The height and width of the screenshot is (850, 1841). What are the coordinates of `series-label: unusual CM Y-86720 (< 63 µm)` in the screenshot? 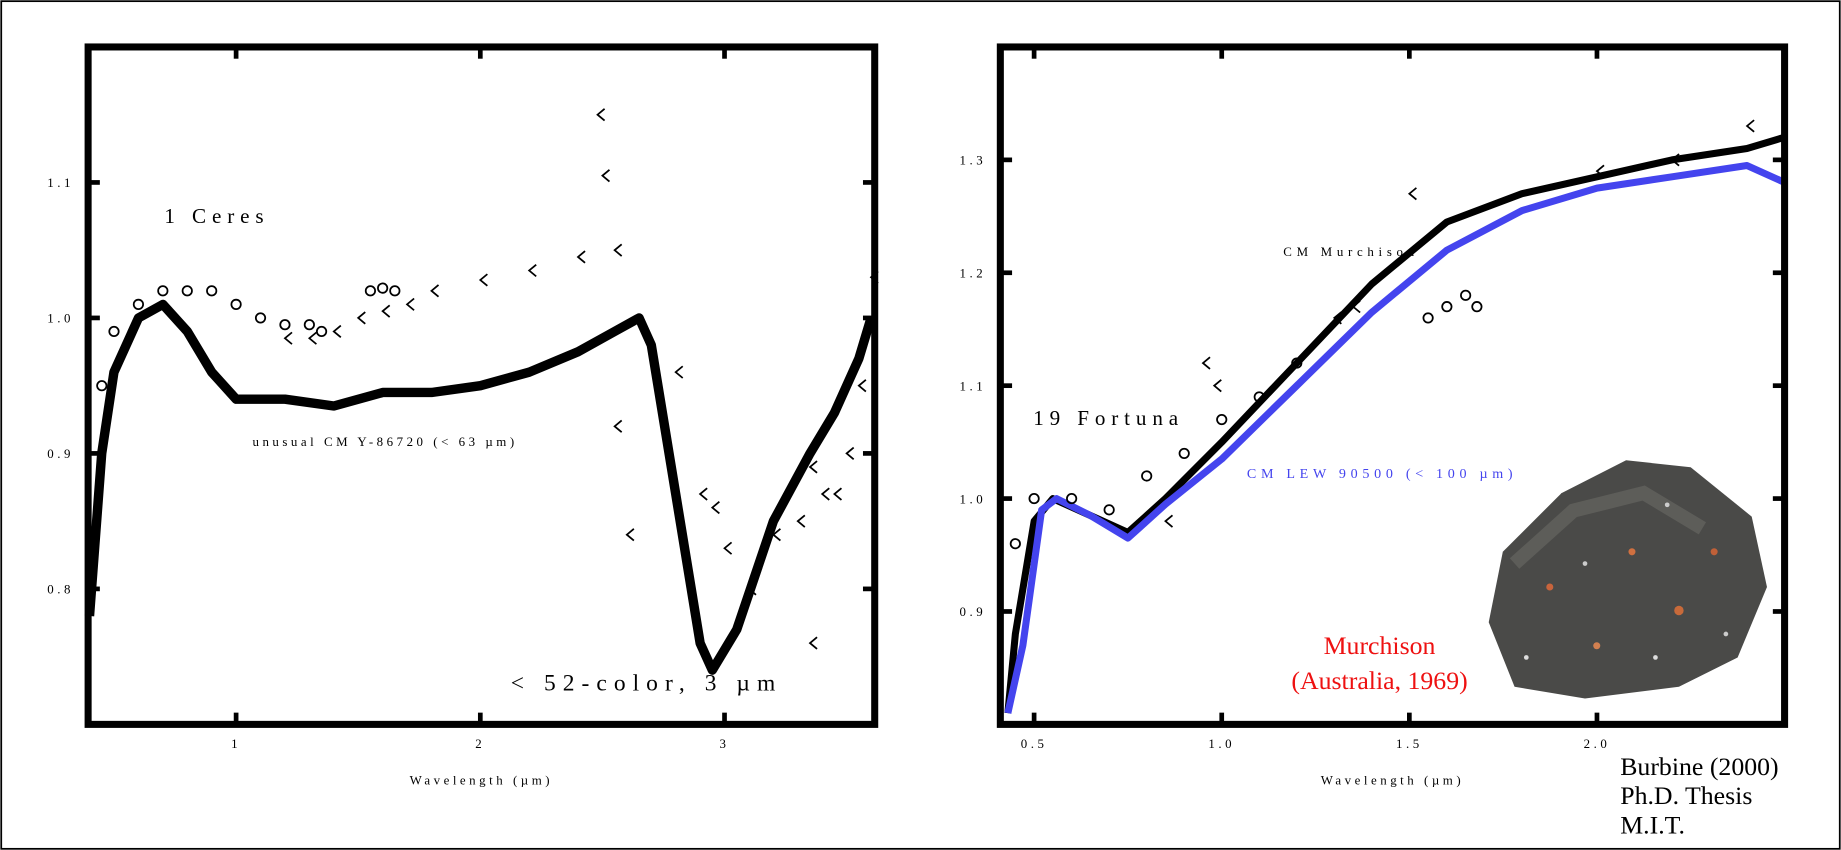 It's located at (384, 441).